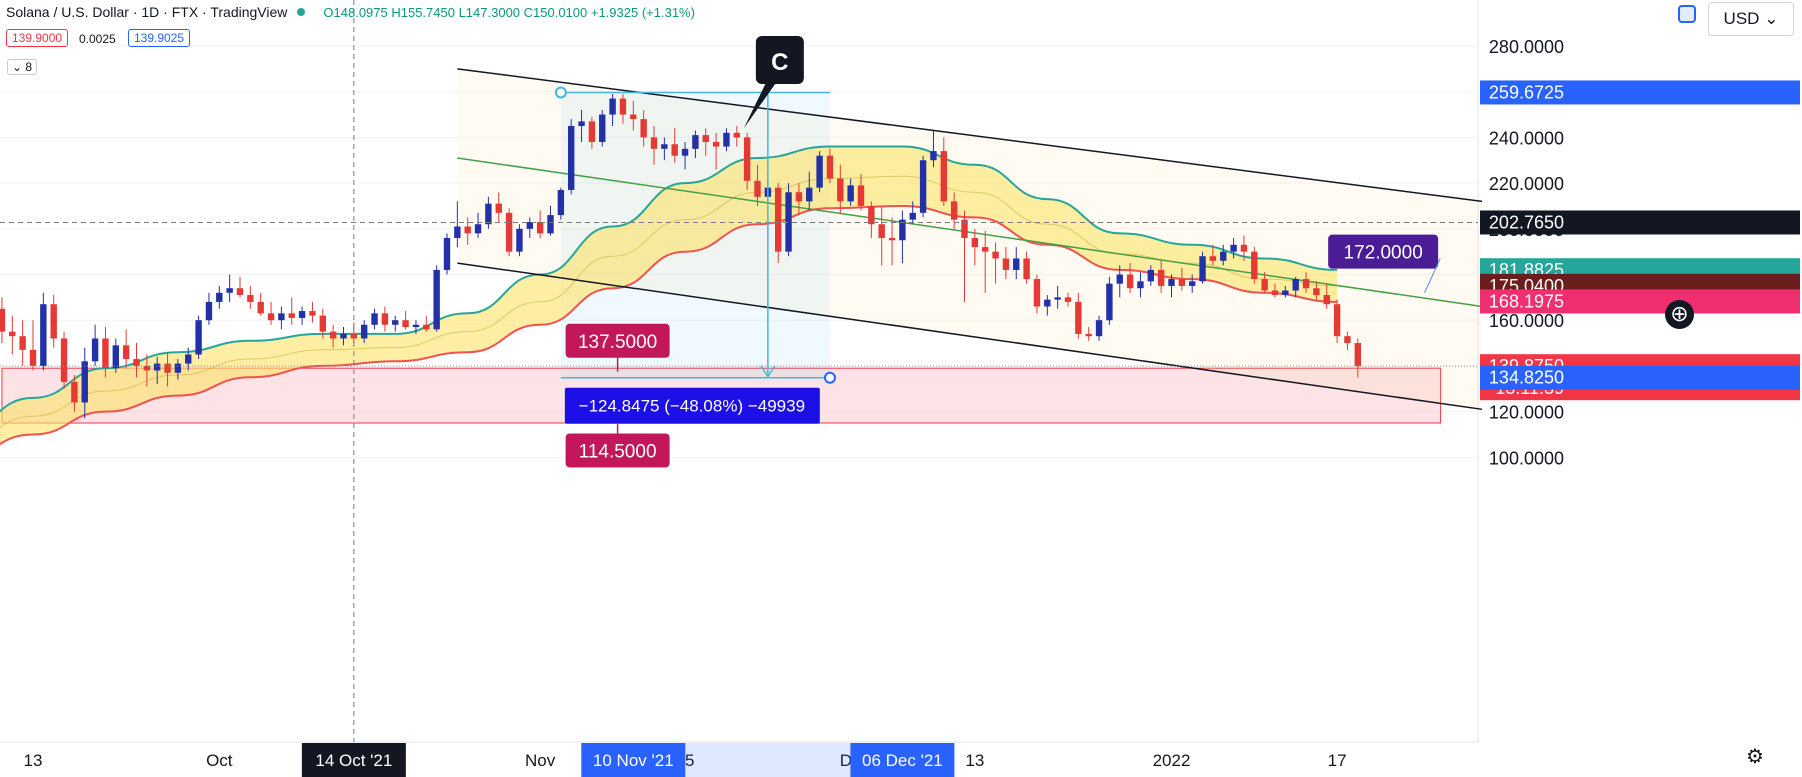  I want to click on gear-icon: ⚙, so click(1755, 757).